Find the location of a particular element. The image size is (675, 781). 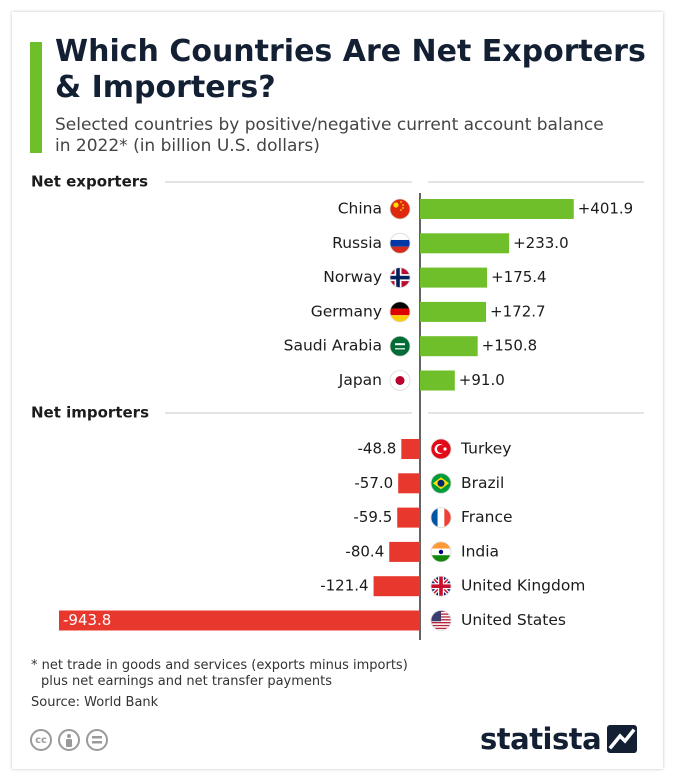

bar-turkey is located at coordinates (410, 449).